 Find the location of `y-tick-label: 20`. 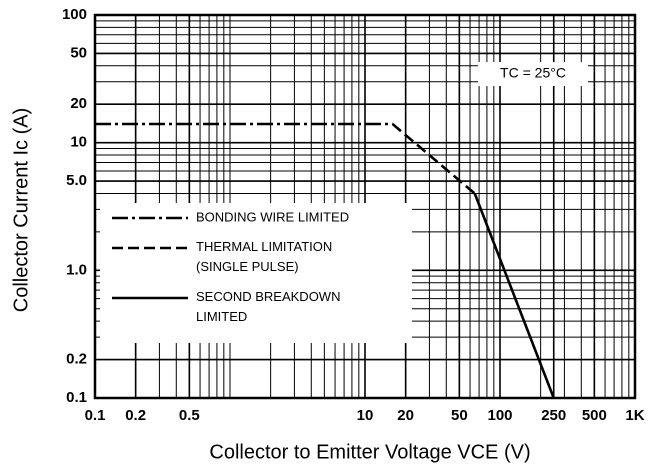

y-tick-label: 20 is located at coordinates (78, 103).